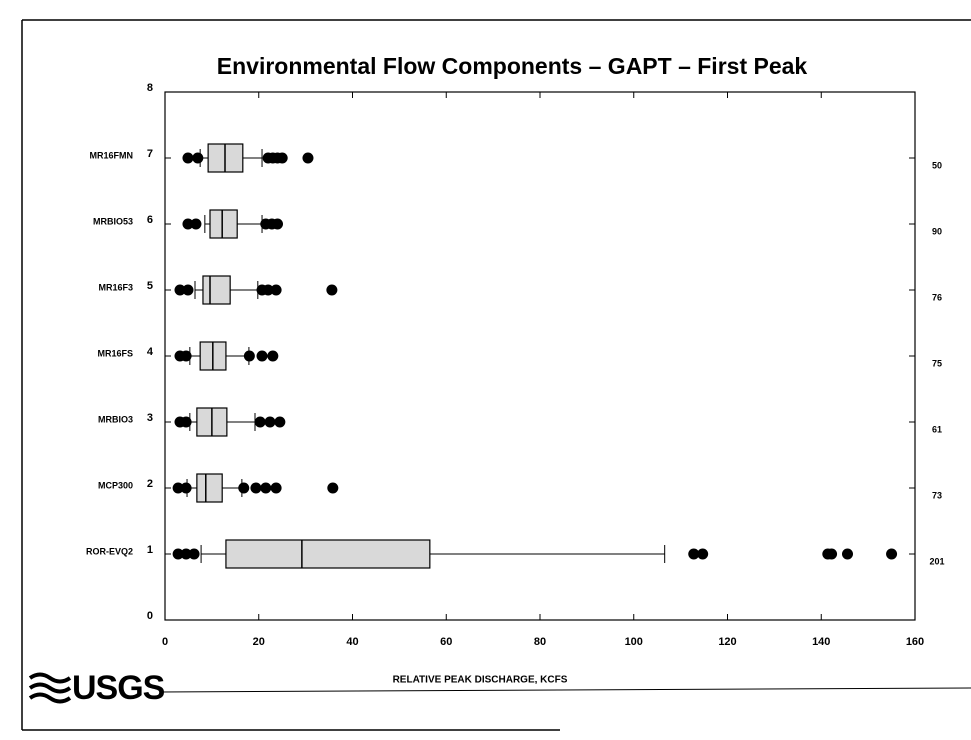 The image size is (971, 740). What do you see at coordinates (115, 485) in the screenshot?
I see `category-label: MCP300` at bounding box center [115, 485].